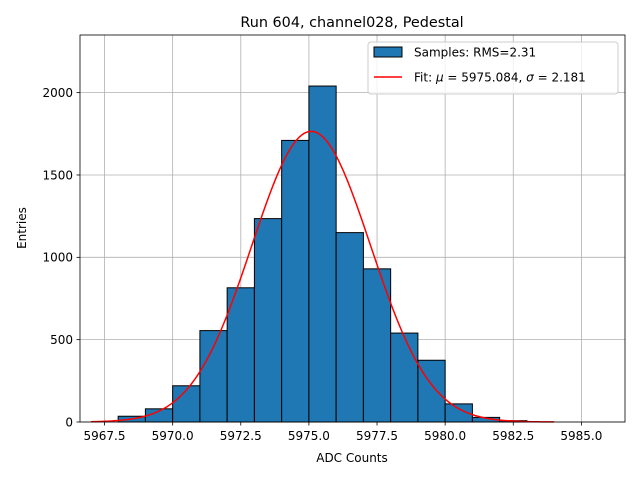 The height and width of the screenshot is (484, 640). I want to click on x-tick-label: 5967.5, so click(105, 436).